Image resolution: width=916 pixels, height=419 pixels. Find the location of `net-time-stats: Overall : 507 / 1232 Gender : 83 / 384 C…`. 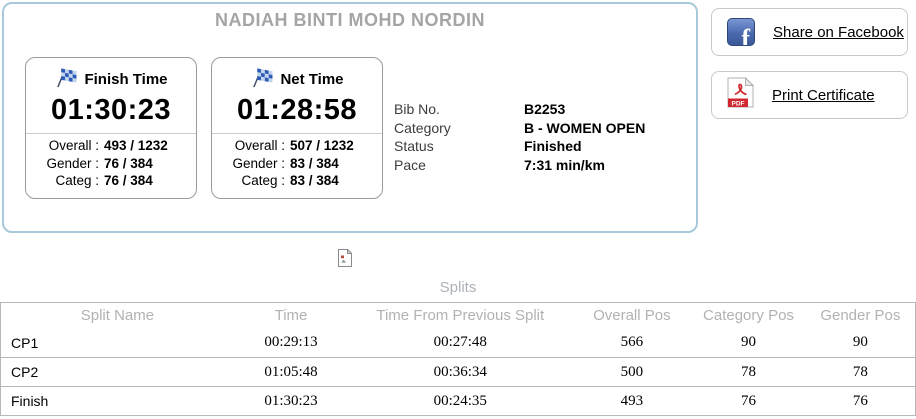

net-time-stats: Overall : 507 / 1232 Gender : 83 / 384 C… is located at coordinates (297, 161).